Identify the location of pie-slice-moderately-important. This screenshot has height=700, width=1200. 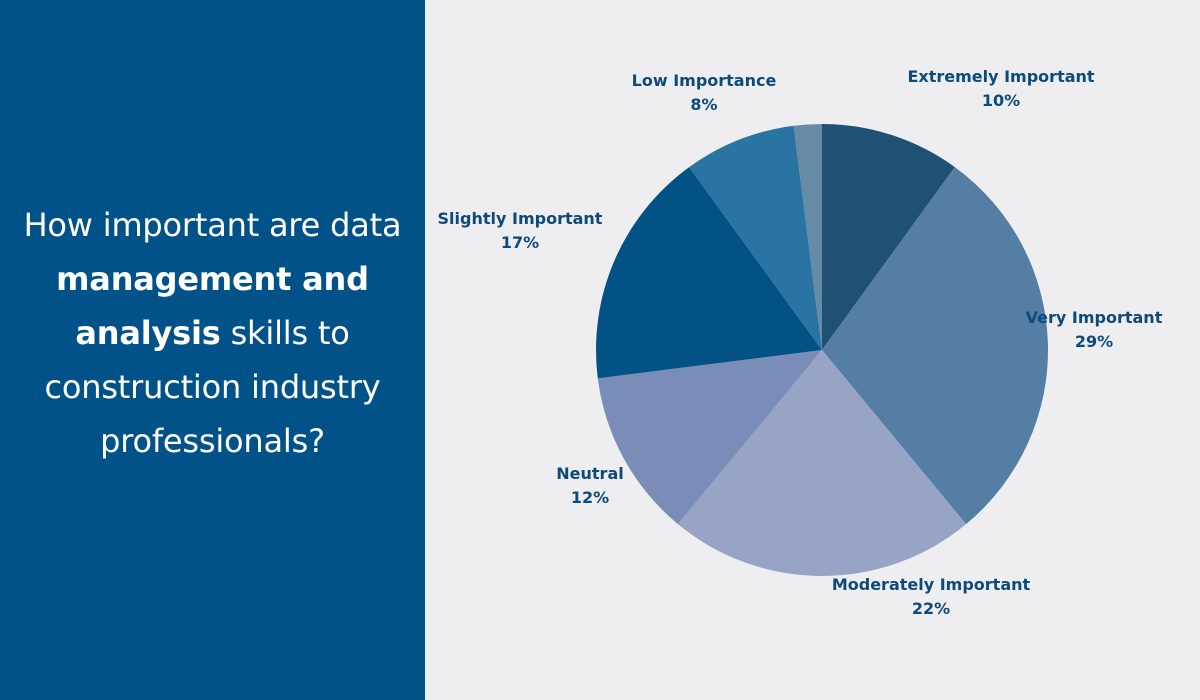
(822, 463).